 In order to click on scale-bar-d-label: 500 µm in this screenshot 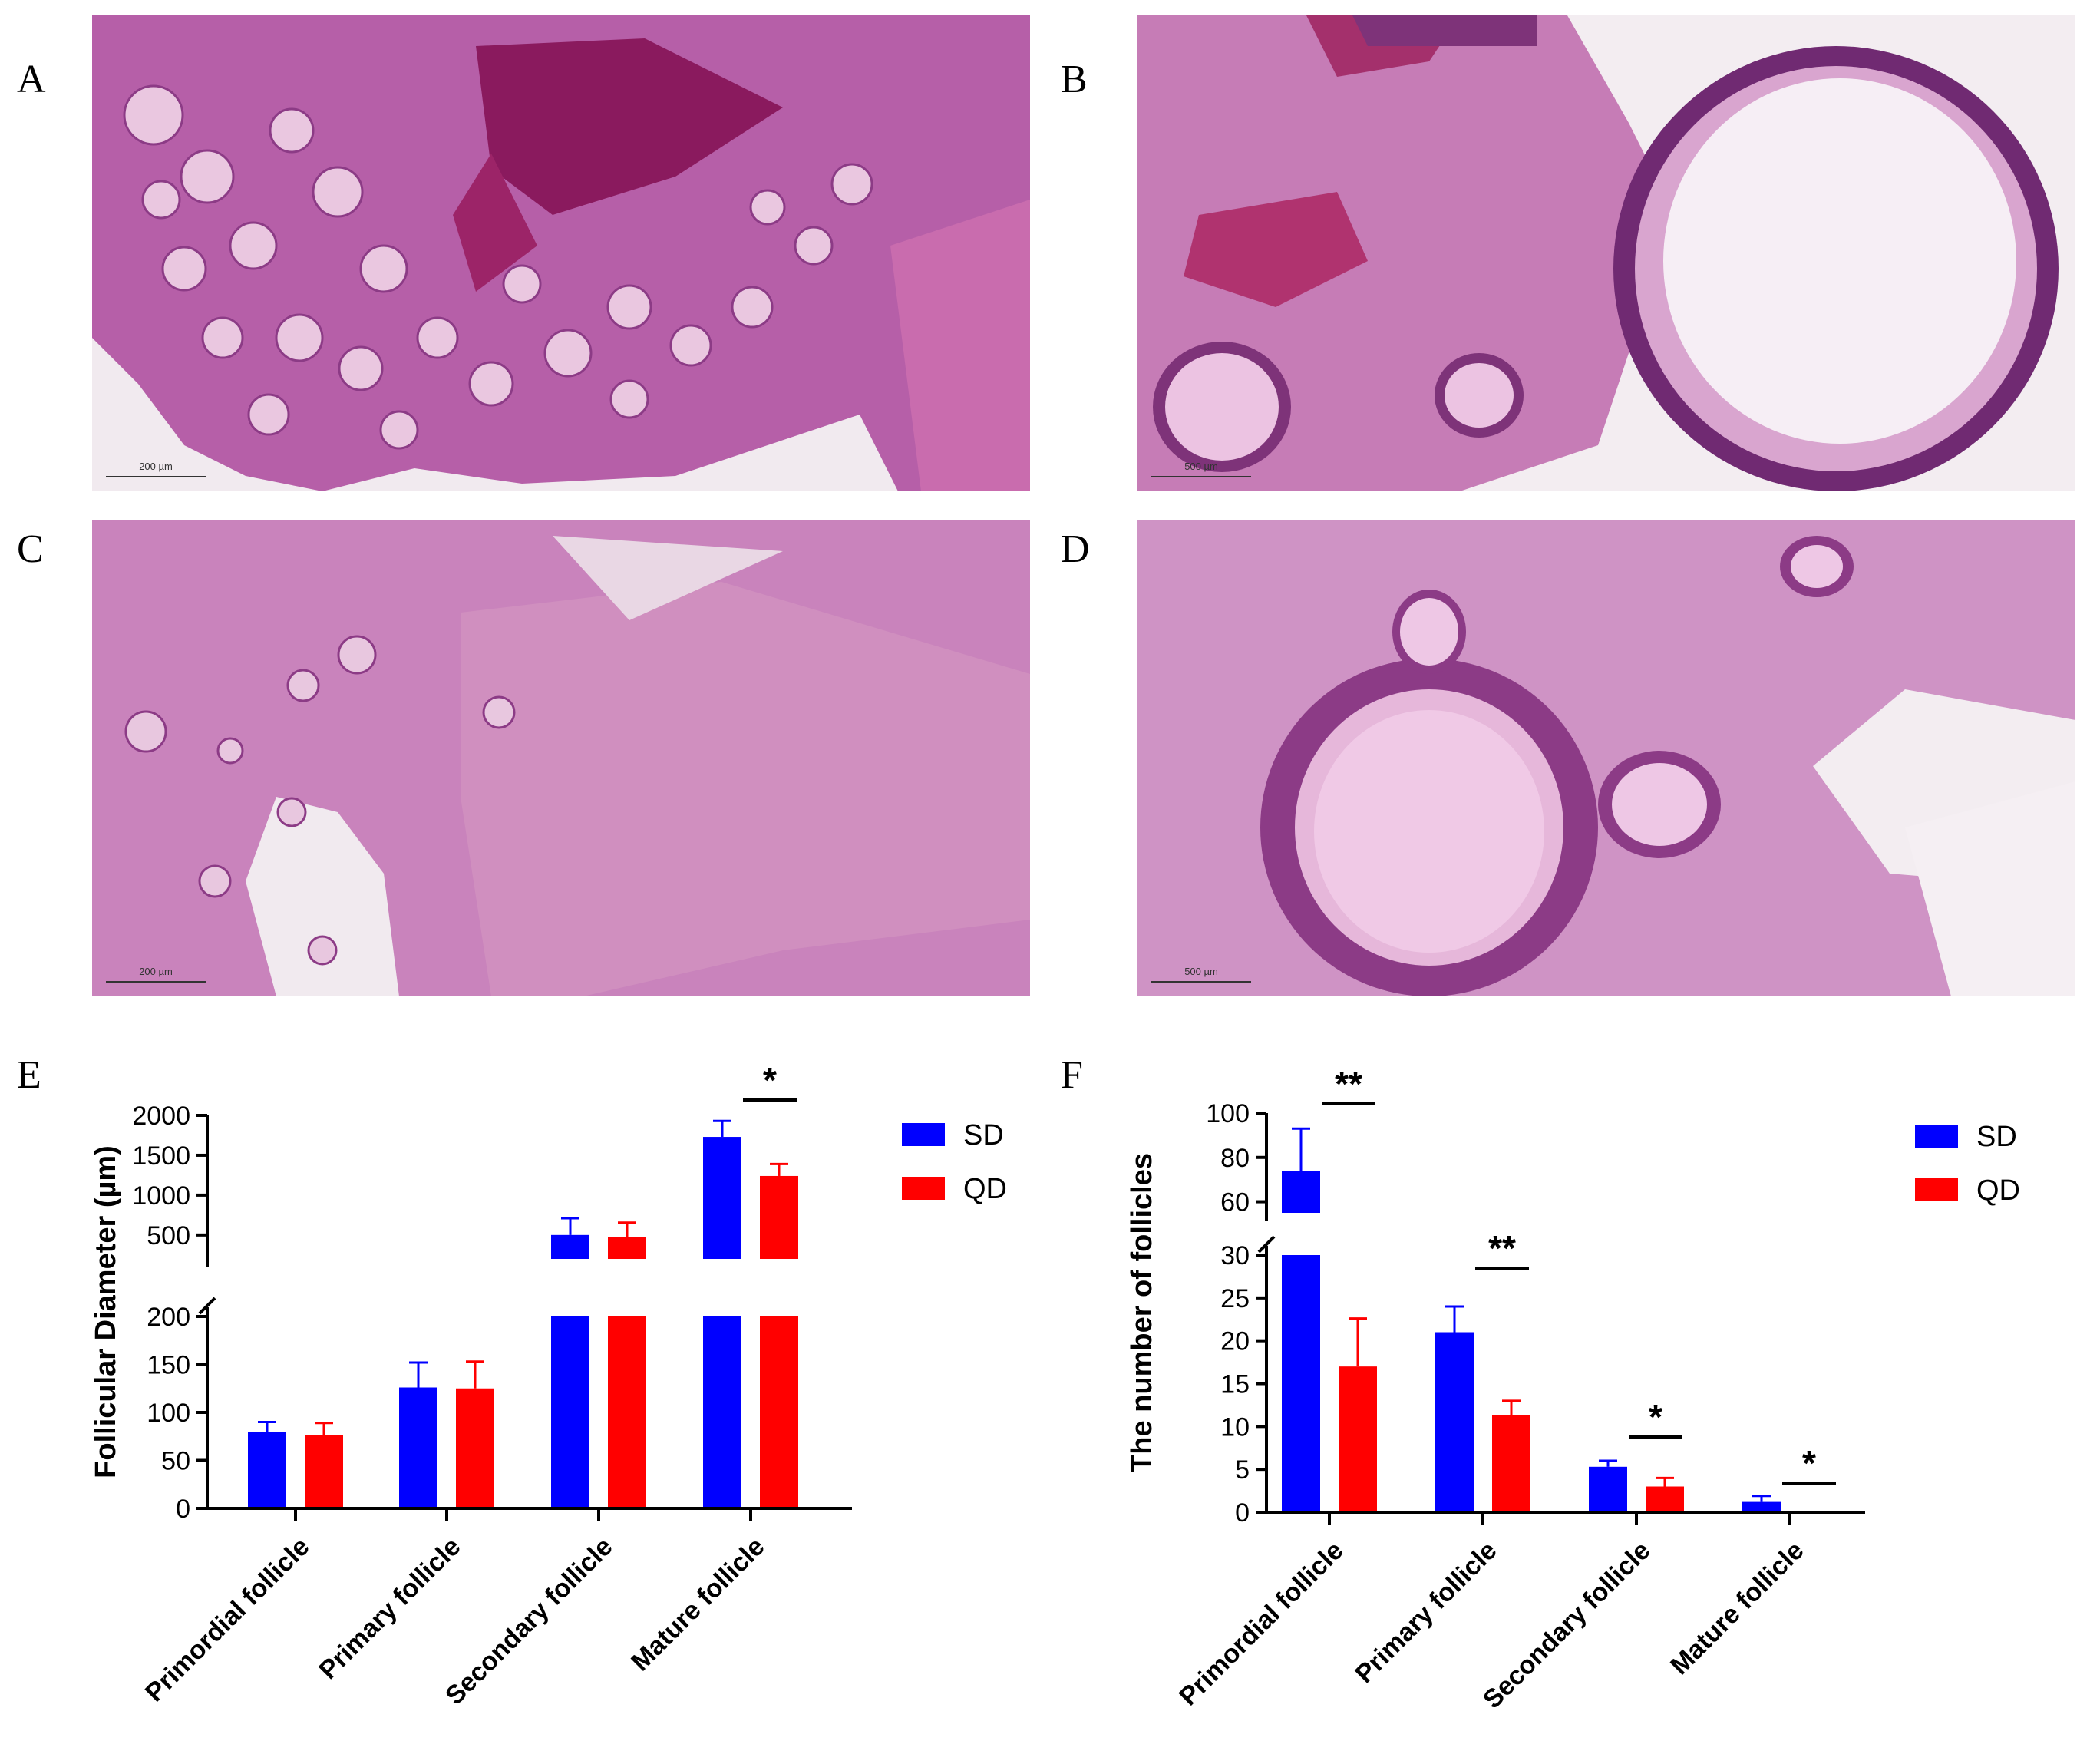, I will do `click(1201, 971)`.